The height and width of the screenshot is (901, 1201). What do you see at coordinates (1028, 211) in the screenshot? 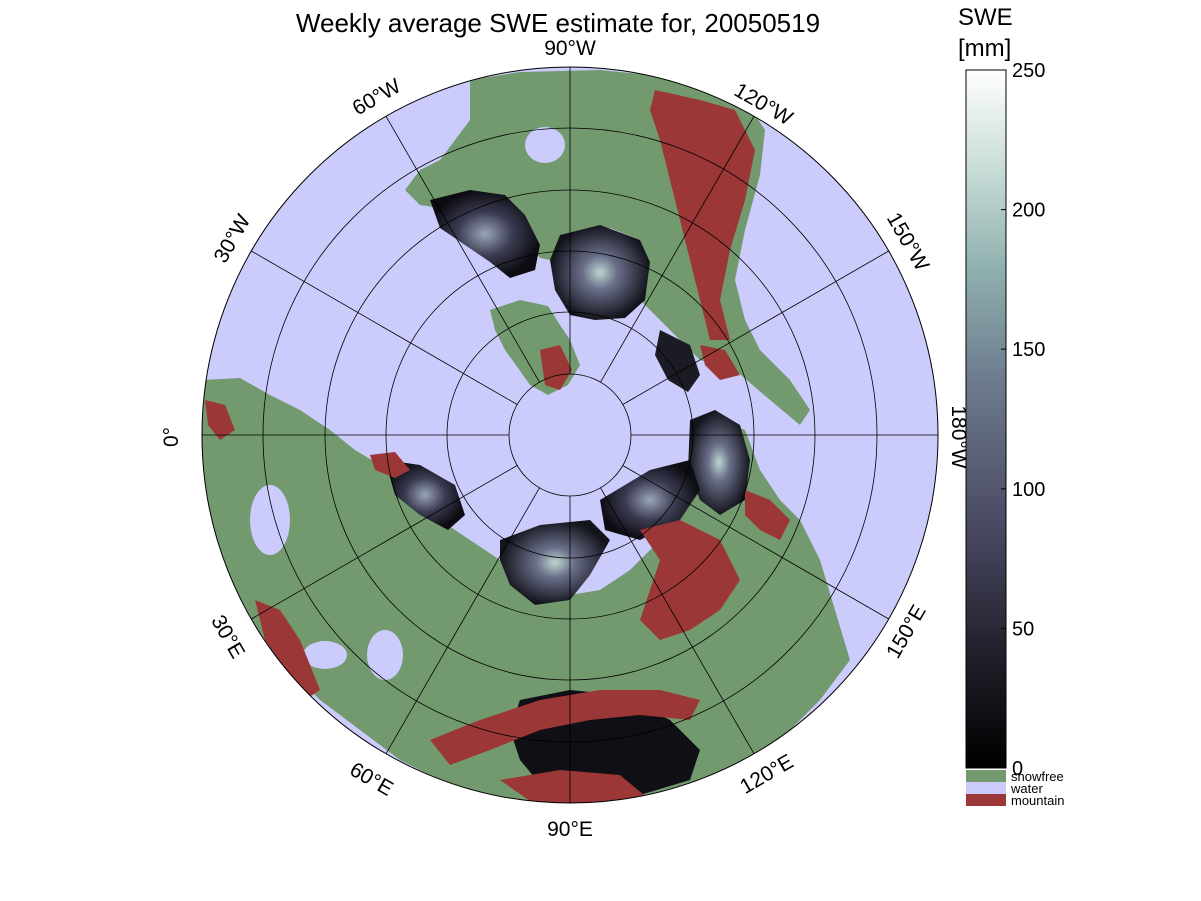
I see `colorbar-tick-label: 200` at bounding box center [1028, 211].